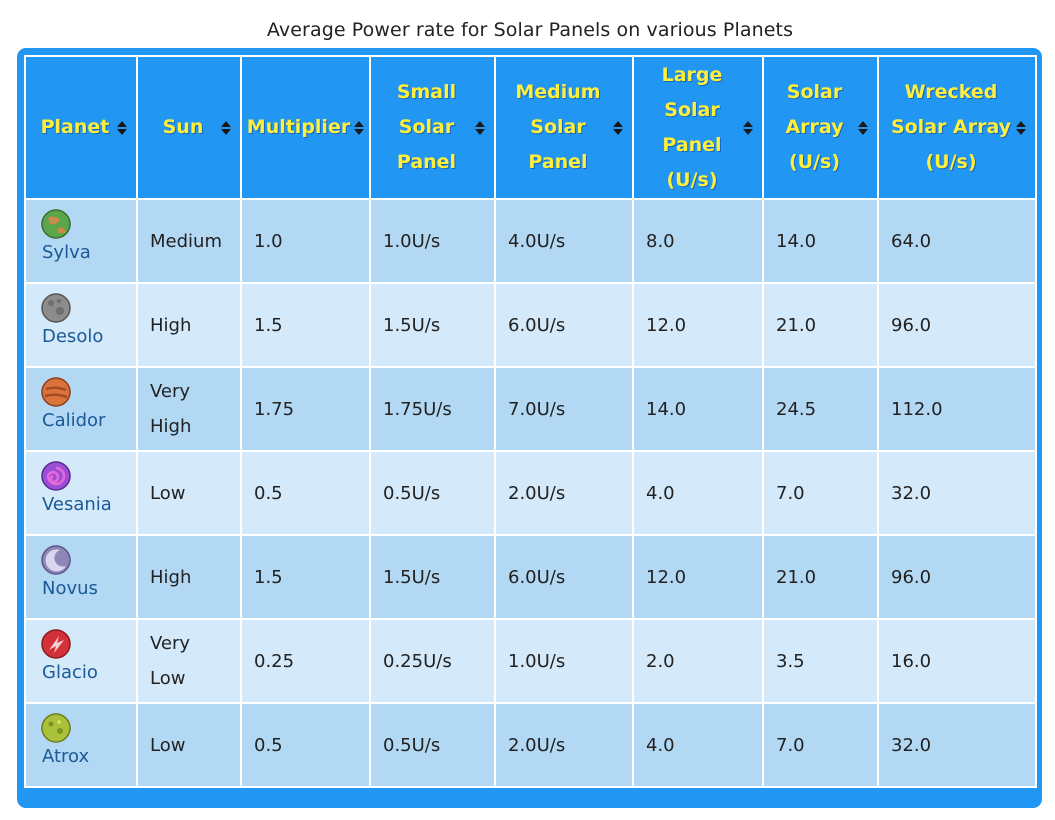 The height and width of the screenshot is (820, 1055). I want to click on cell-large-solar-panel: 2.0, so click(698, 661).